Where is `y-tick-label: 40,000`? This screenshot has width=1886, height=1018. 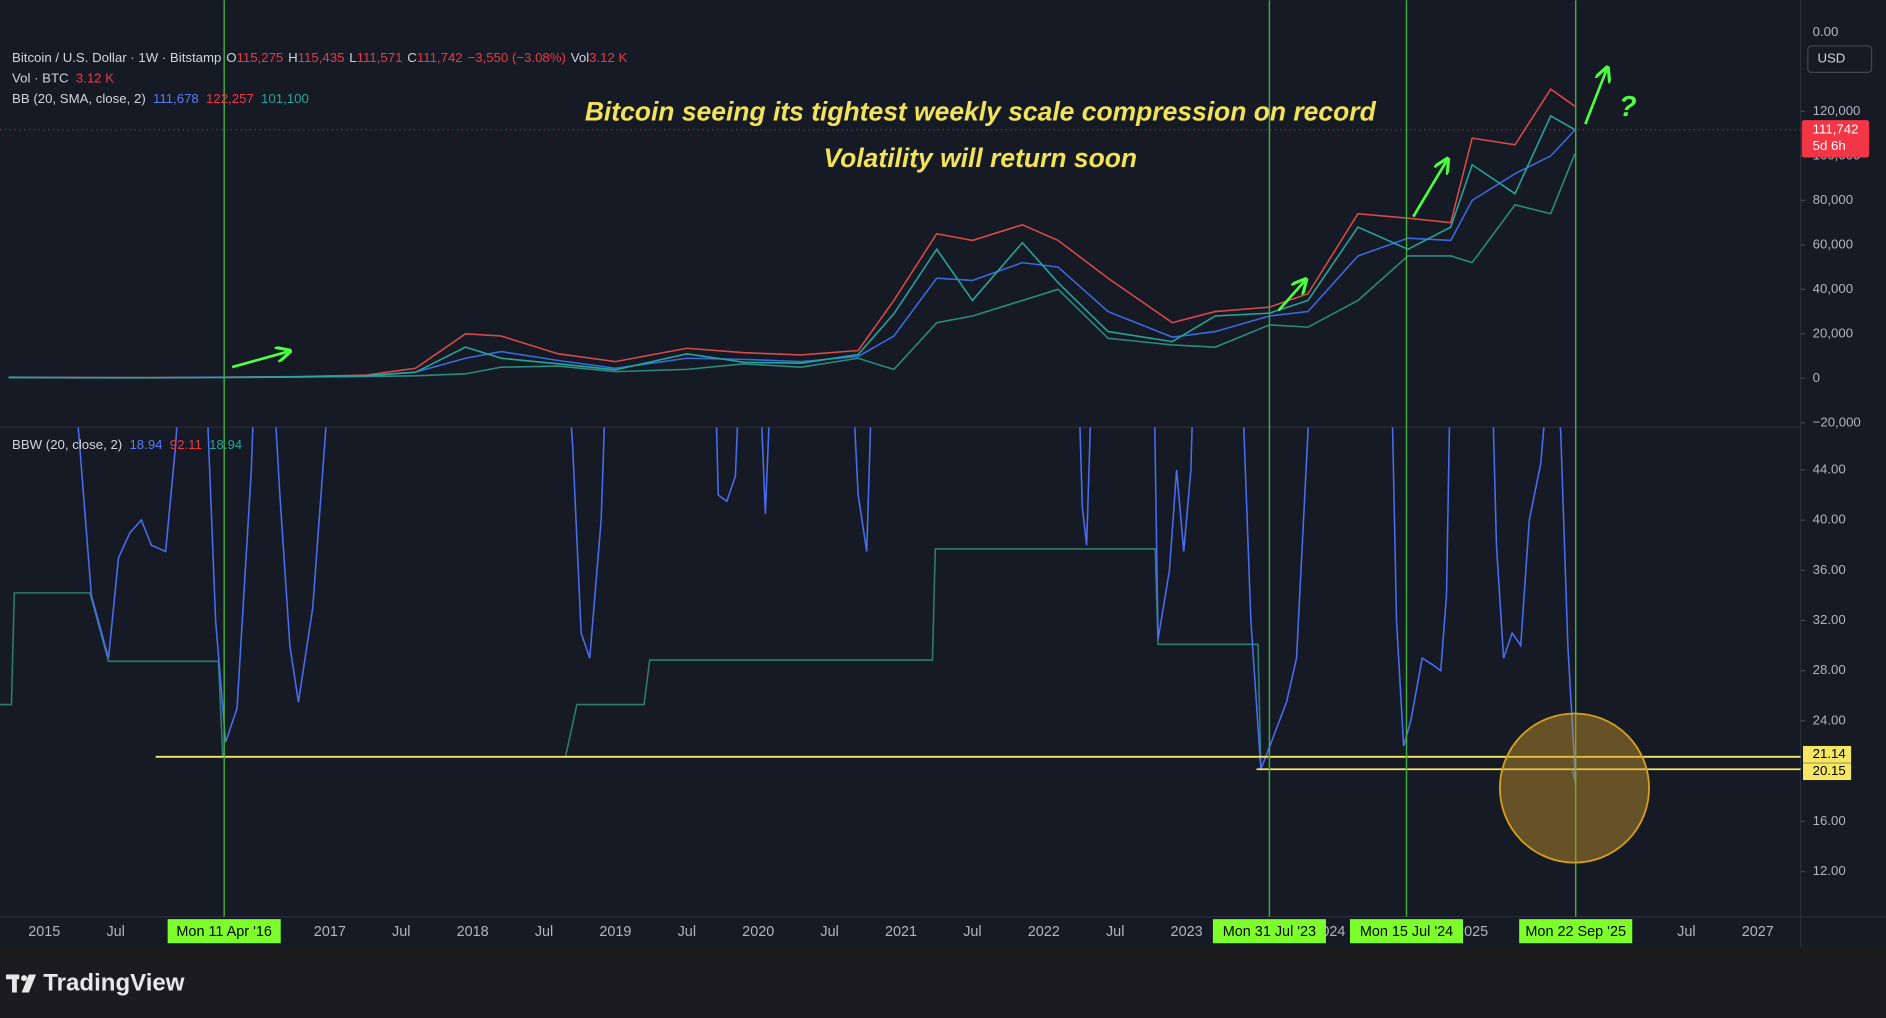 y-tick-label: 40,000 is located at coordinates (1833, 288).